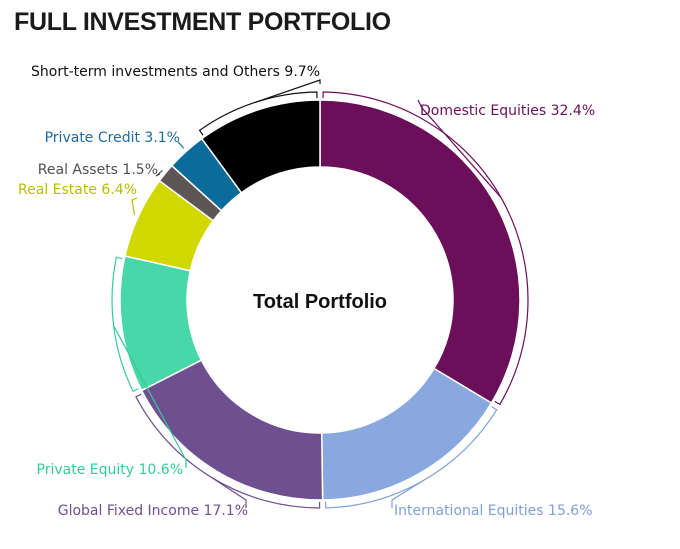 This screenshot has height=549, width=680. I want to click on callout-bracket-global-fixed-income, so click(228, 451).